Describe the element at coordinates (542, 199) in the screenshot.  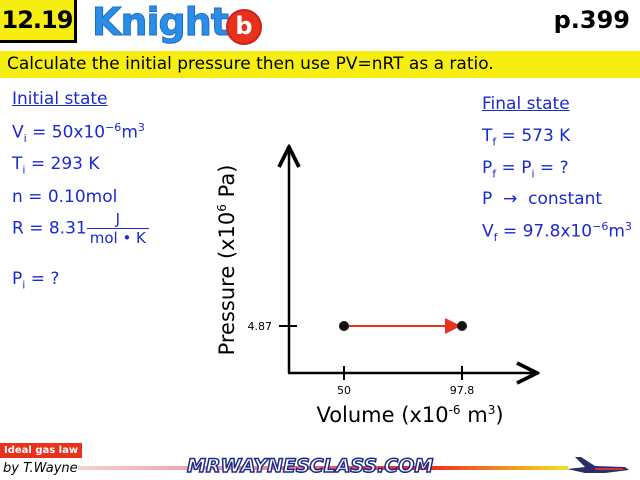
I see `constant-pressure: P → constant` at that location.